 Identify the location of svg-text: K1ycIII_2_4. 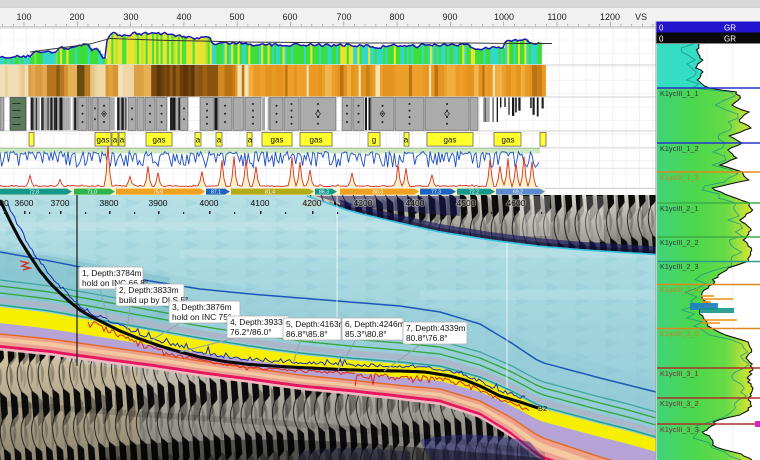
(679, 289).